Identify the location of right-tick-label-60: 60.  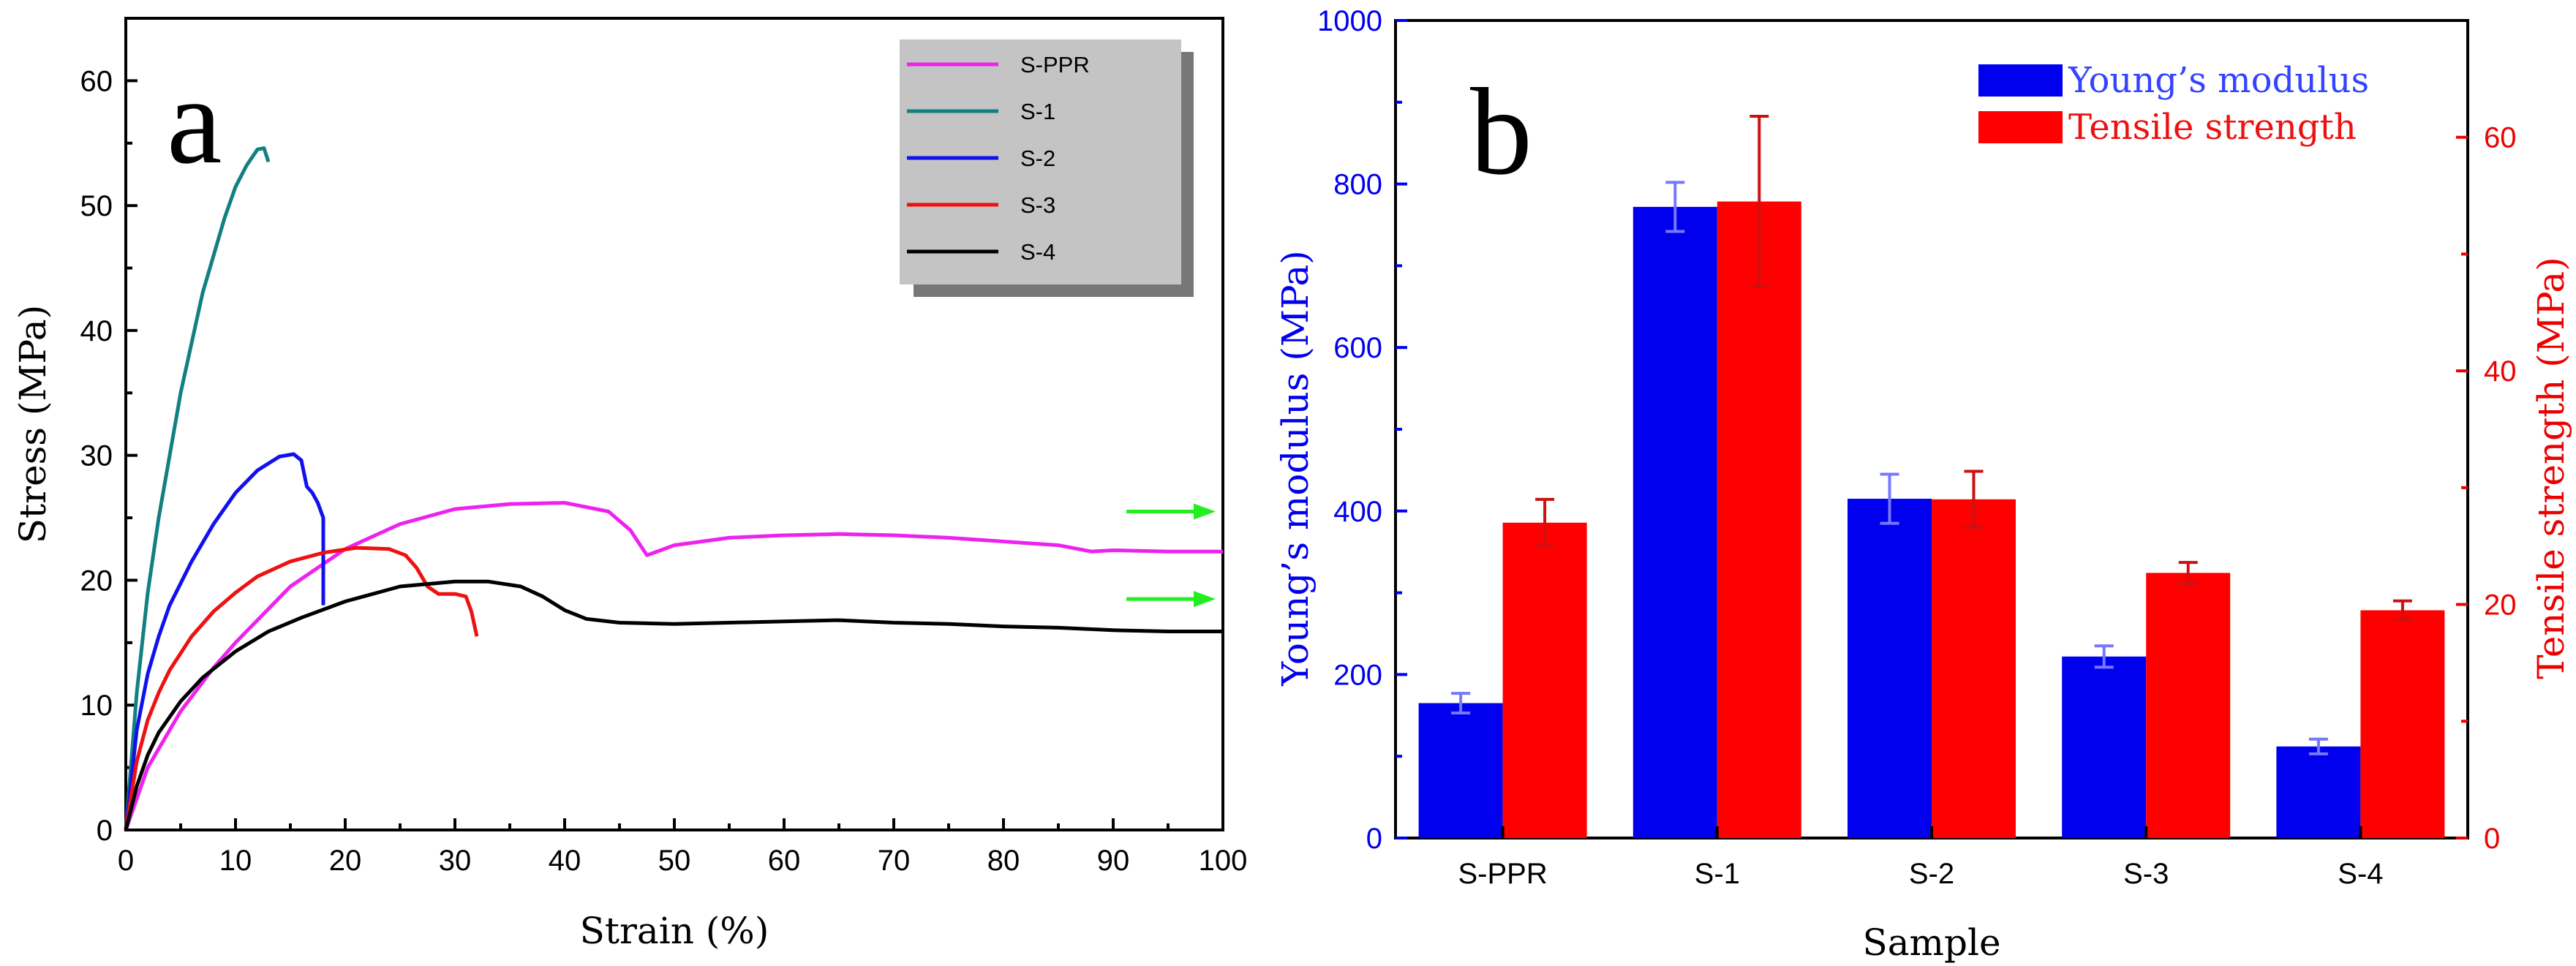
(2500, 138).